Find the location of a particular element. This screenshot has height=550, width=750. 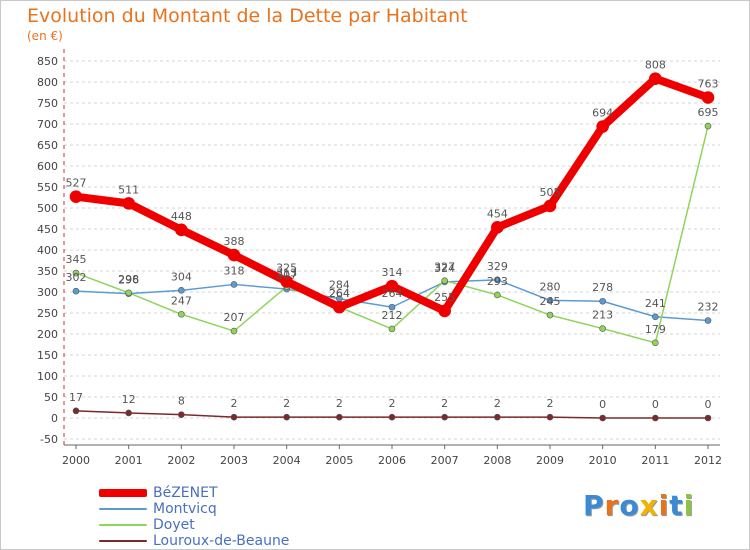

y-tick-label: 650 is located at coordinates (47, 145).